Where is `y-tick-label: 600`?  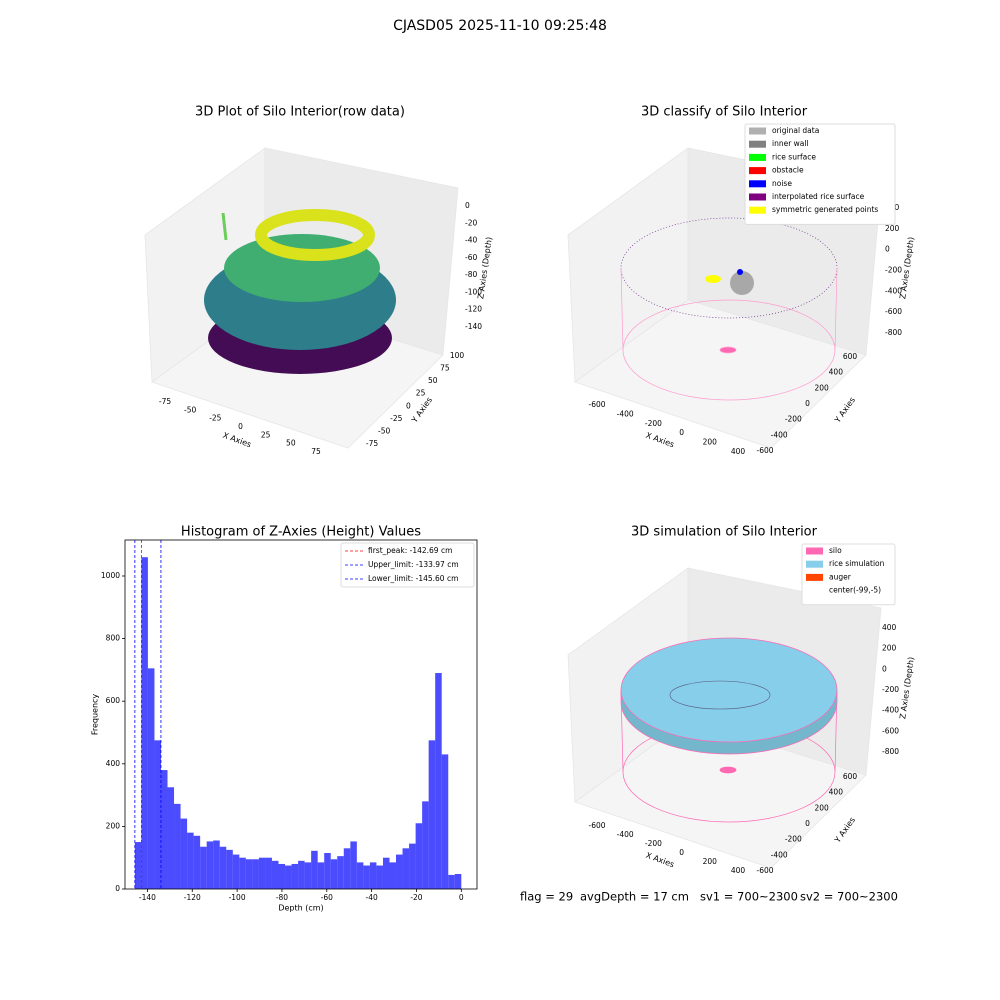
y-tick-label: 600 is located at coordinates (113, 700).